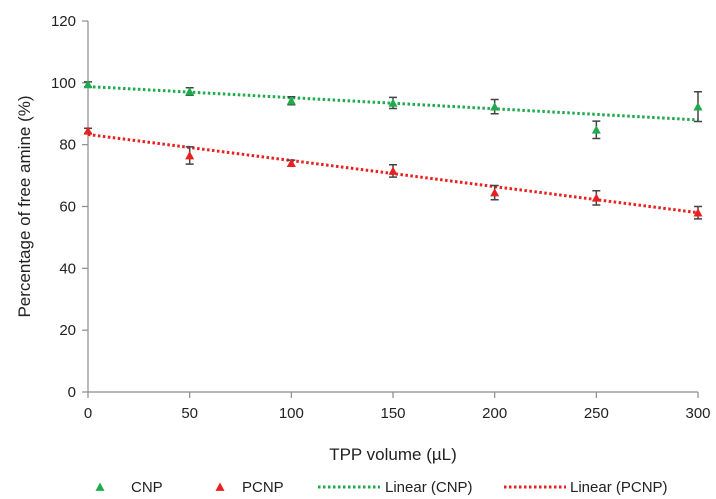 The height and width of the screenshot is (499, 716). Describe the element at coordinates (72, 392) in the screenshot. I see `y-tick-label: 0` at that location.